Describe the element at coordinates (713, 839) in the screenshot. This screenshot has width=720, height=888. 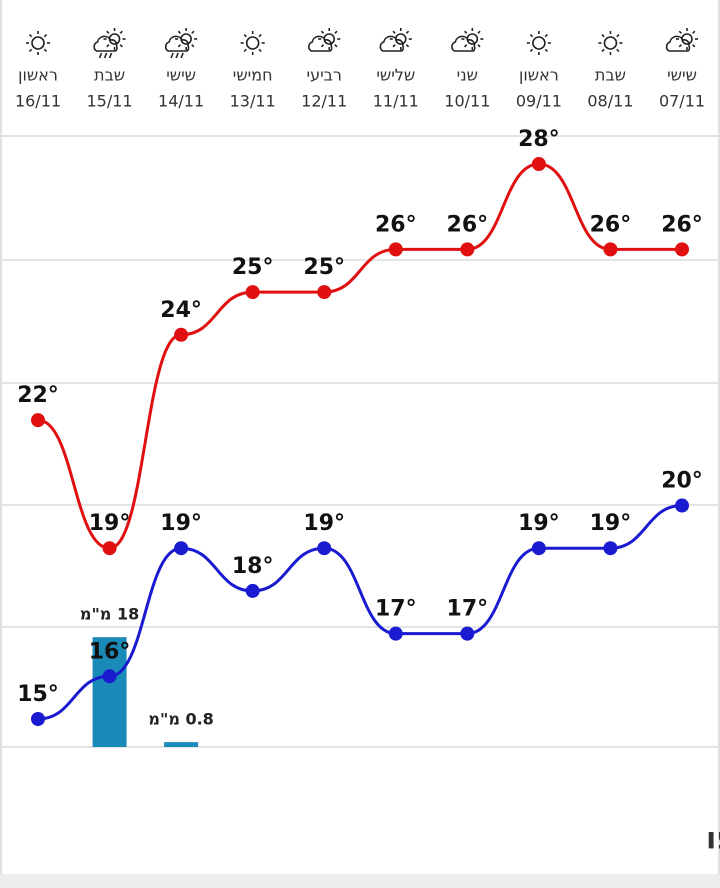
I see `chart-title: מזג אוויר שעתי תל אביב - יפו` at that location.